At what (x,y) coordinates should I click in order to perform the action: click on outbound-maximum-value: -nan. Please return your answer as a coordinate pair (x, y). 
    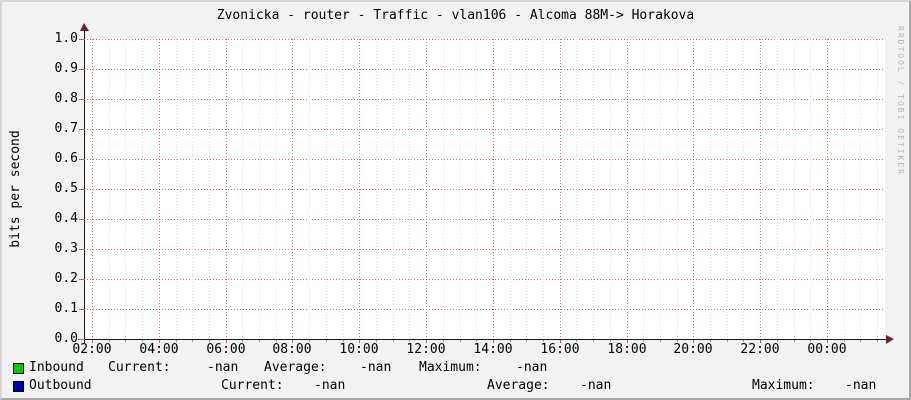
    Looking at the image, I should click on (861, 385).